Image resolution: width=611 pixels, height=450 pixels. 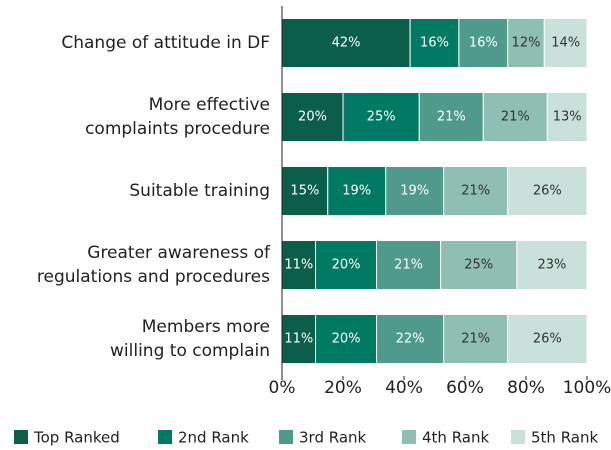 What do you see at coordinates (206, 327) in the screenshot?
I see `category-label: Members more` at bounding box center [206, 327].